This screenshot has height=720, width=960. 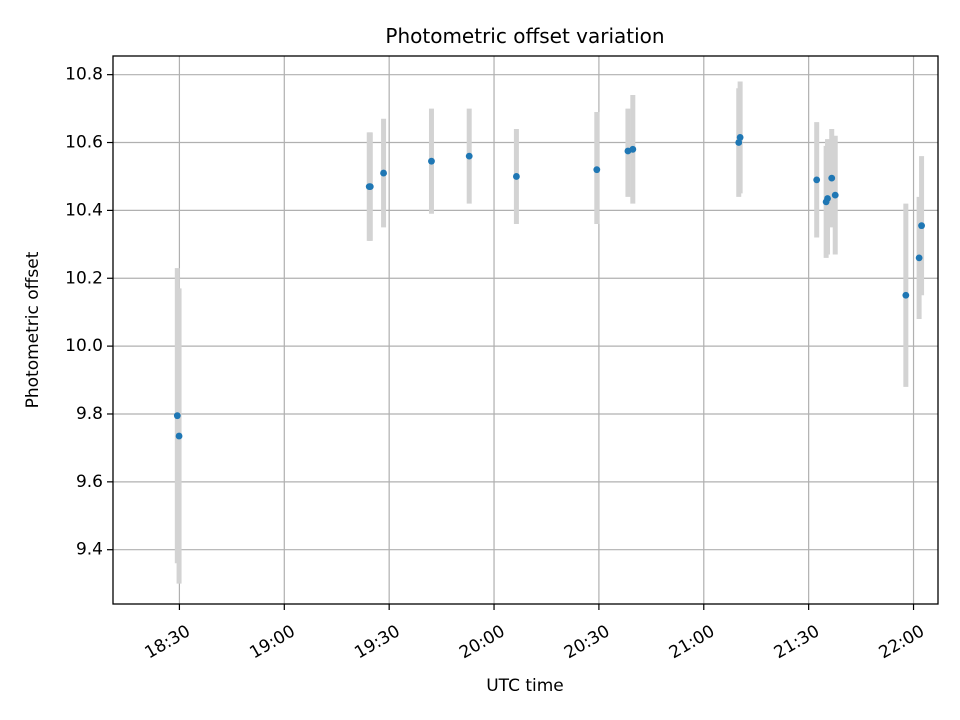 What do you see at coordinates (84, 210) in the screenshot?
I see `y-tick-label: 10.4` at bounding box center [84, 210].